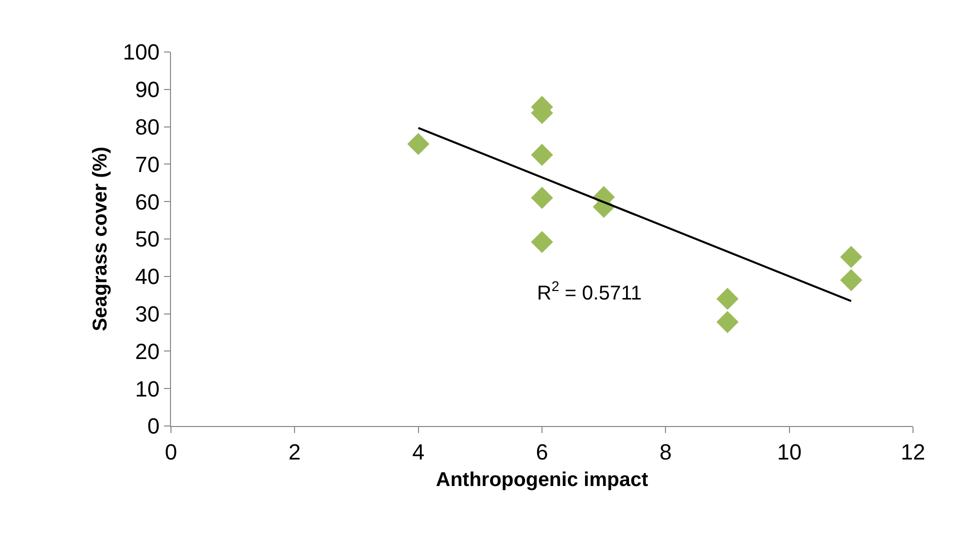 This screenshot has width=980, height=537. Describe the element at coordinates (147, 351) in the screenshot. I see `y-tick-label: 20` at that location.